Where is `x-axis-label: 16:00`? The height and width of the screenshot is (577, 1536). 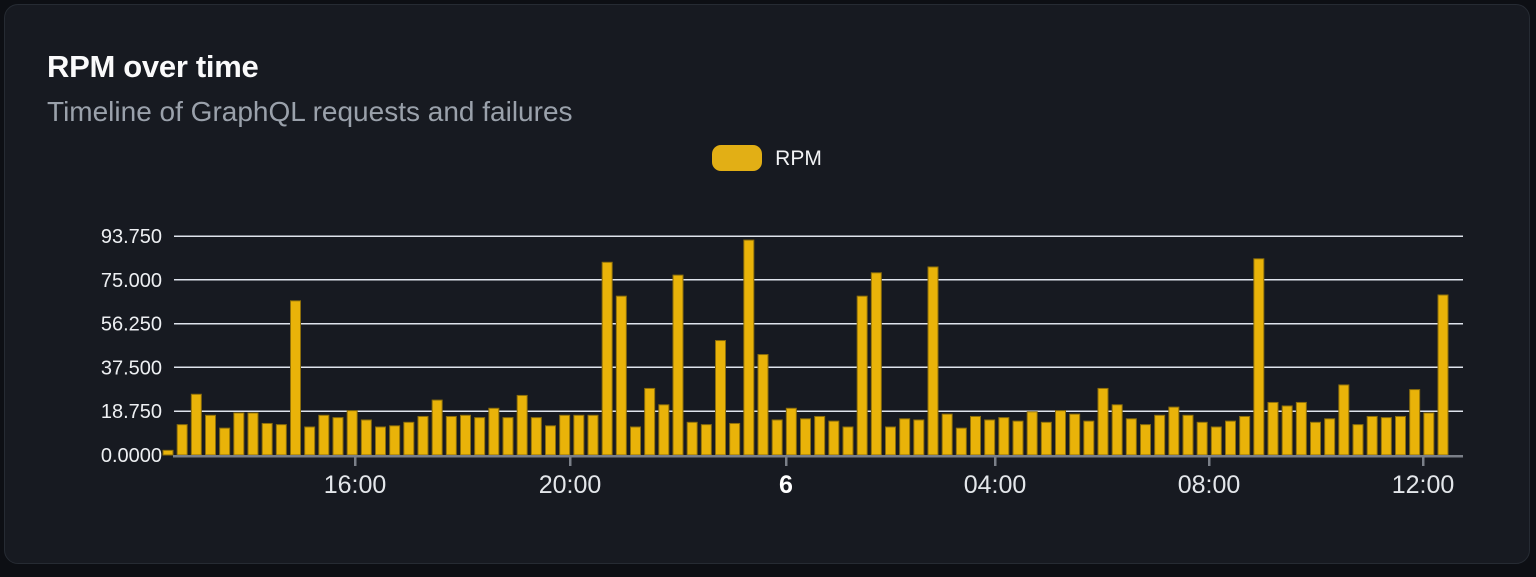 x-axis-label: 16:00 is located at coordinates (355, 485).